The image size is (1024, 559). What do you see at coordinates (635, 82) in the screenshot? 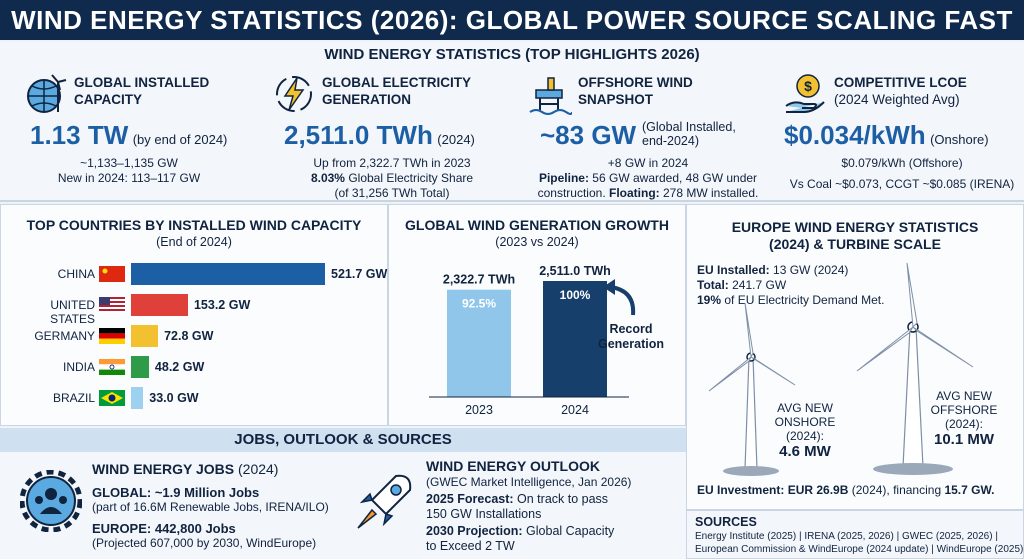
I see `offshore-title-line1: OFFSHORE WIND` at bounding box center [635, 82].